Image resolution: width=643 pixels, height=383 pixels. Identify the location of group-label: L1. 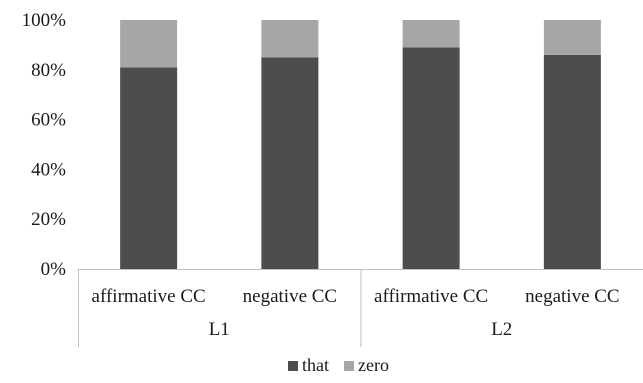
(219, 329).